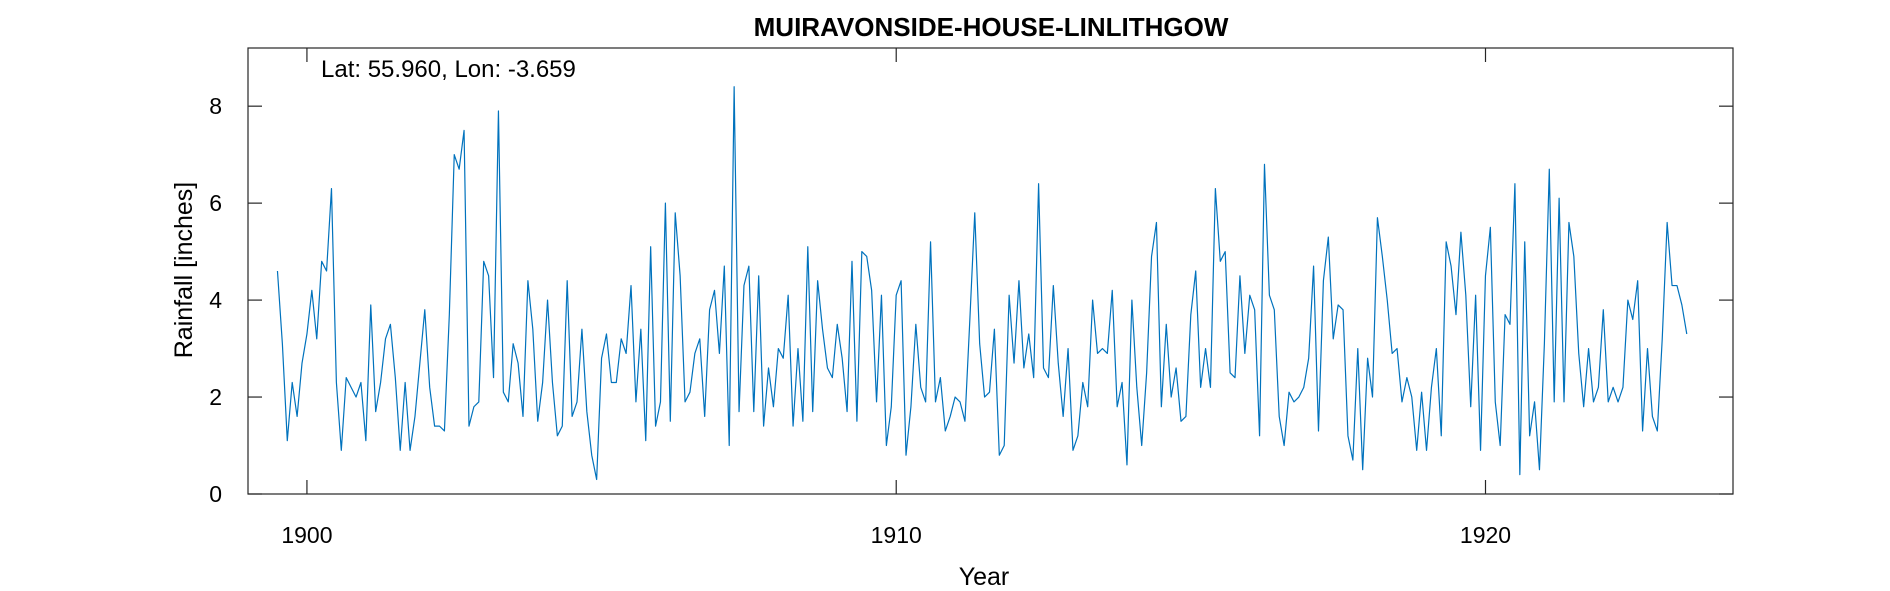  What do you see at coordinates (306, 535) in the screenshot?
I see `x-tick-label: 1900` at bounding box center [306, 535].